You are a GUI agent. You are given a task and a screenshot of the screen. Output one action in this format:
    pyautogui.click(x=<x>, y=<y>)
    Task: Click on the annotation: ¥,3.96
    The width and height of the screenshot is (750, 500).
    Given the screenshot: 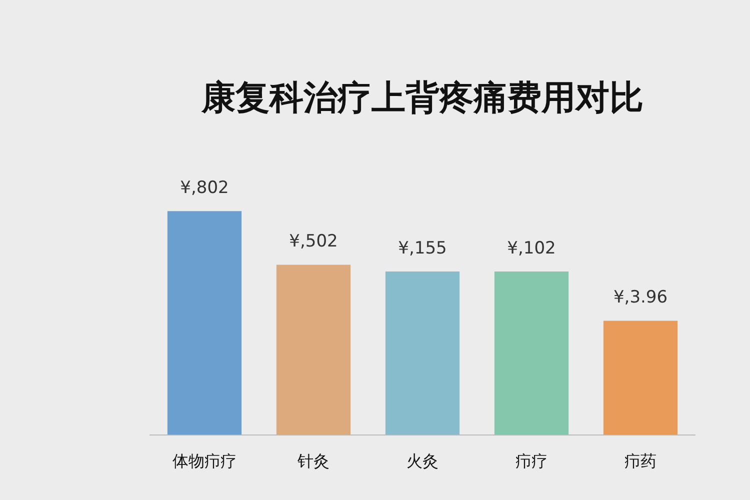 What is the action you would take?
    pyautogui.click(x=640, y=298)
    